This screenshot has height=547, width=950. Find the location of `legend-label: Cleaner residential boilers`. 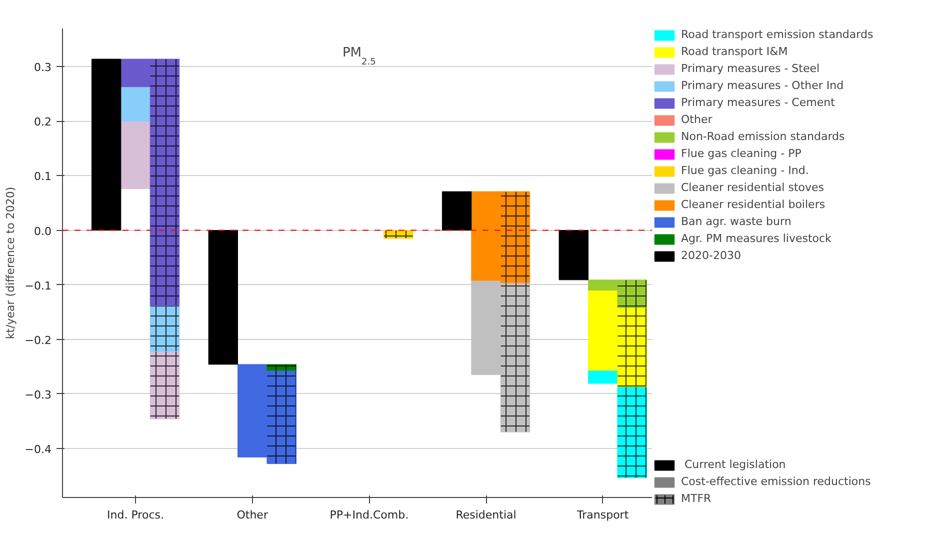

legend-label: Cleaner residential boilers is located at coordinates (753, 204).